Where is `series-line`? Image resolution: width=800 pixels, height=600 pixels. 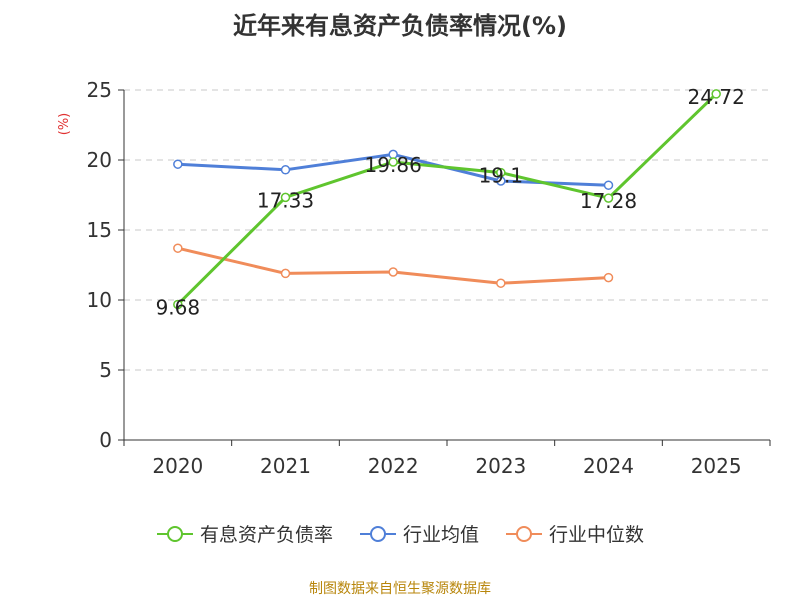 series-line is located at coordinates (393, 265).